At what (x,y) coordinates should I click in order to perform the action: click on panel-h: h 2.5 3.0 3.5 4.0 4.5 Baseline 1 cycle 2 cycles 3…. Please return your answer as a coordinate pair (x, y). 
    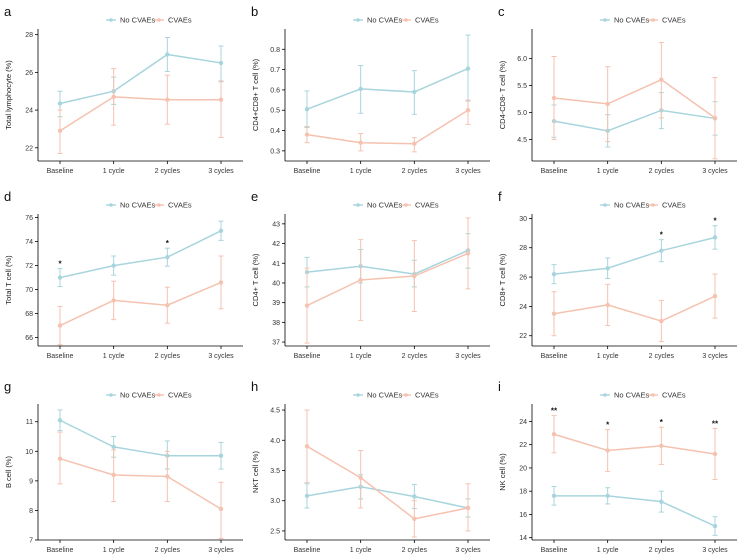
    Looking at the image, I should click on (370, 466).